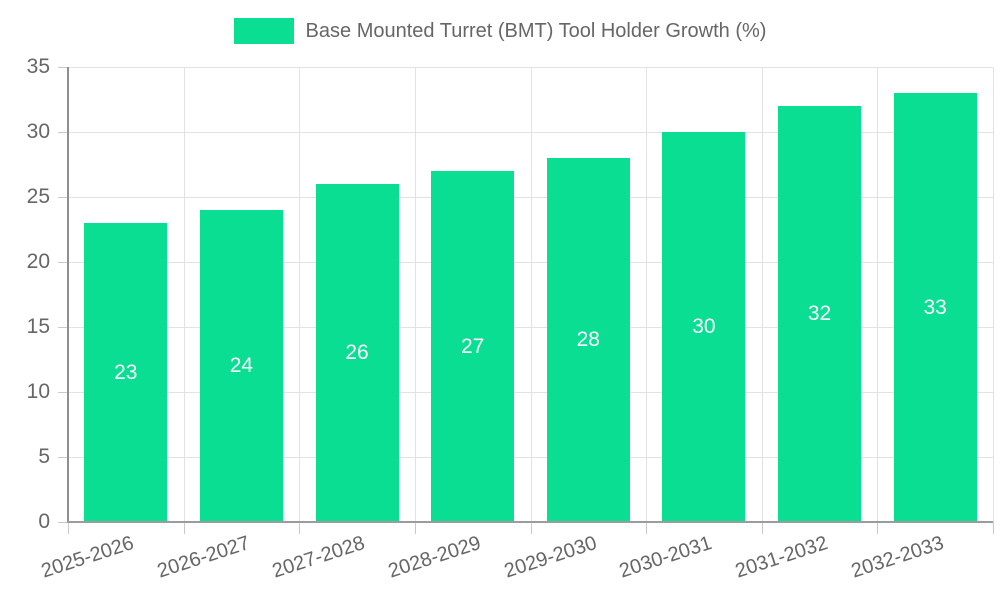  I want to click on y-tick-label: 25, so click(38, 196).